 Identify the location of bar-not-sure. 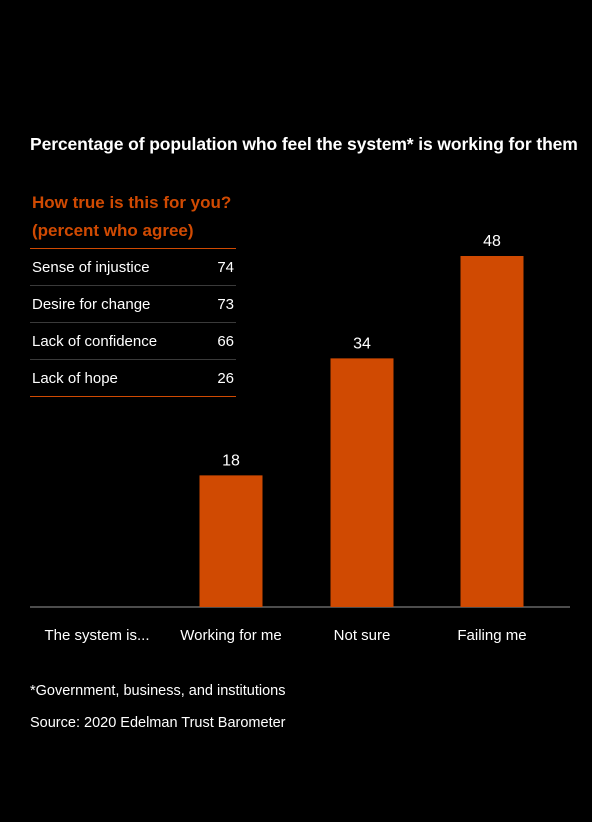
(362, 482).